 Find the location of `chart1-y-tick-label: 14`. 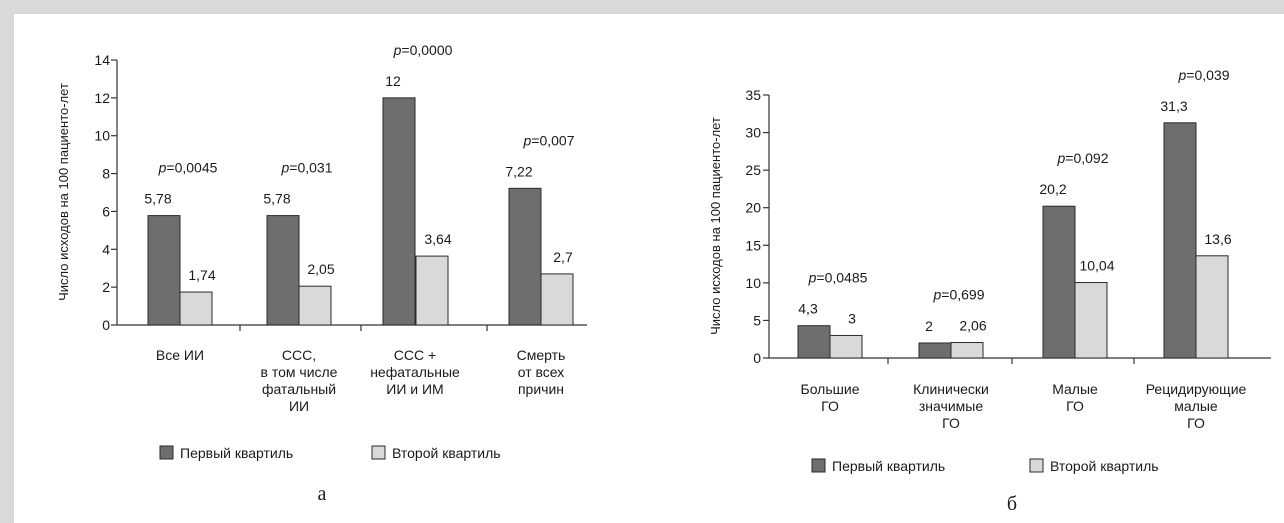

chart1-y-tick-label: 14 is located at coordinates (102, 60).